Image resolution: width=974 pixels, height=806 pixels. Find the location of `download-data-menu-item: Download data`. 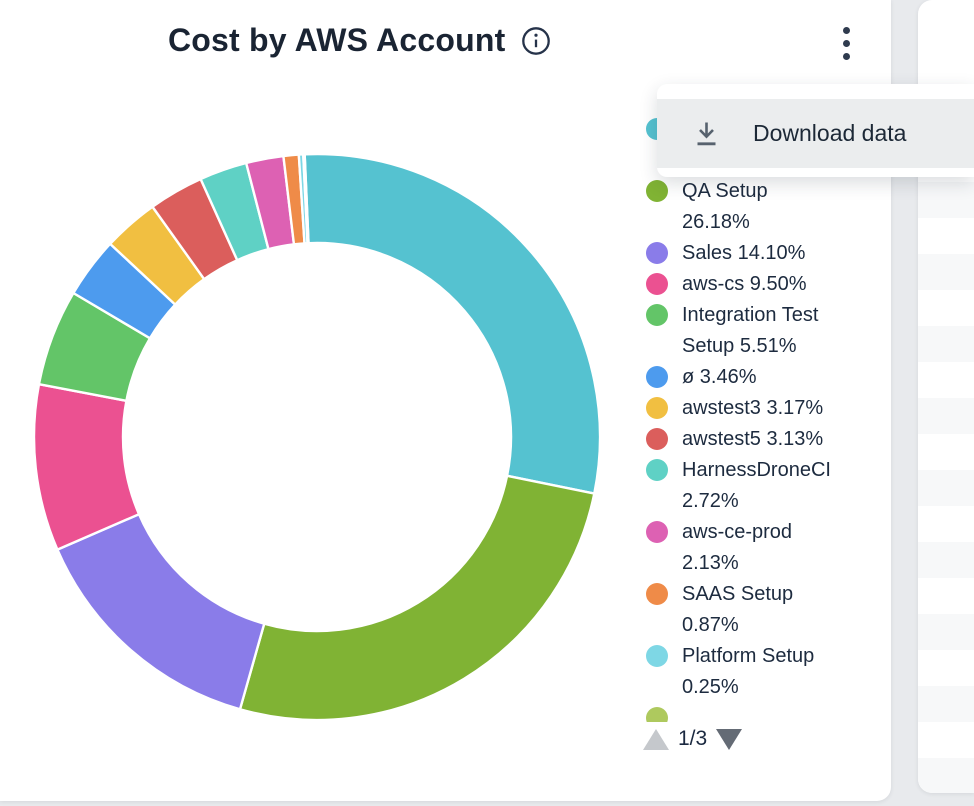

download-data-menu-item: Download data is located at coordinates (815, 133).